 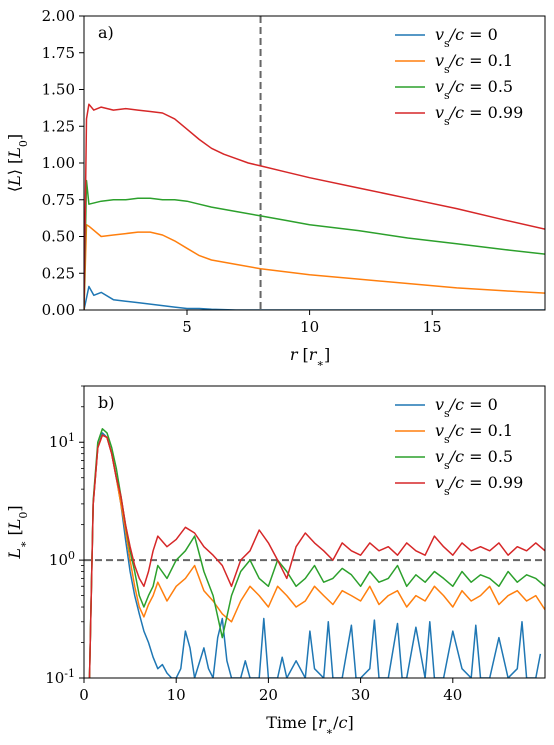 What do you see at coordinates (62, 559) in the screenshot?
I see `y-tick-label: 10⁰` at bounding box center [62, 559].